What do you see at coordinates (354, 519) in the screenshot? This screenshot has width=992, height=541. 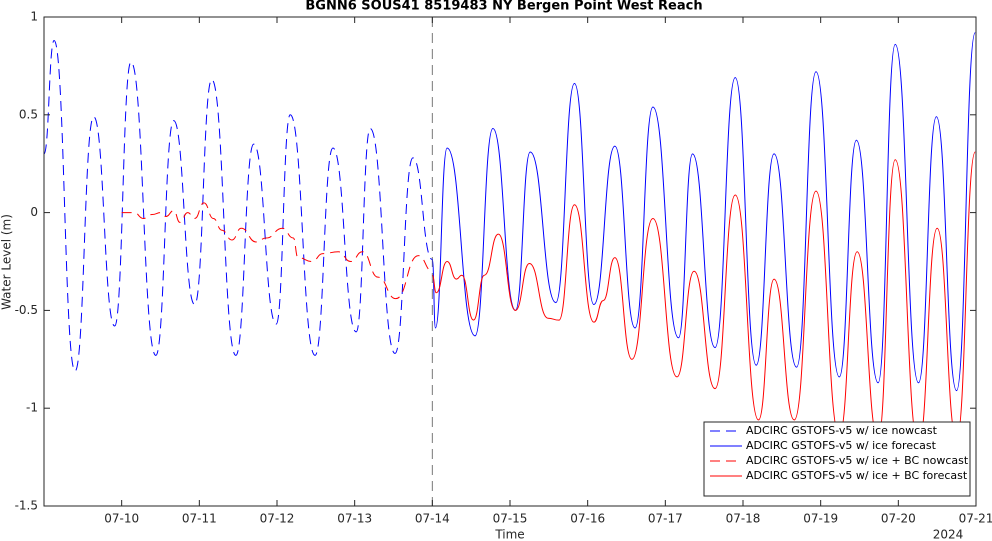 I see `x-tick-label: 07-13` at bounding box center [354, 519].